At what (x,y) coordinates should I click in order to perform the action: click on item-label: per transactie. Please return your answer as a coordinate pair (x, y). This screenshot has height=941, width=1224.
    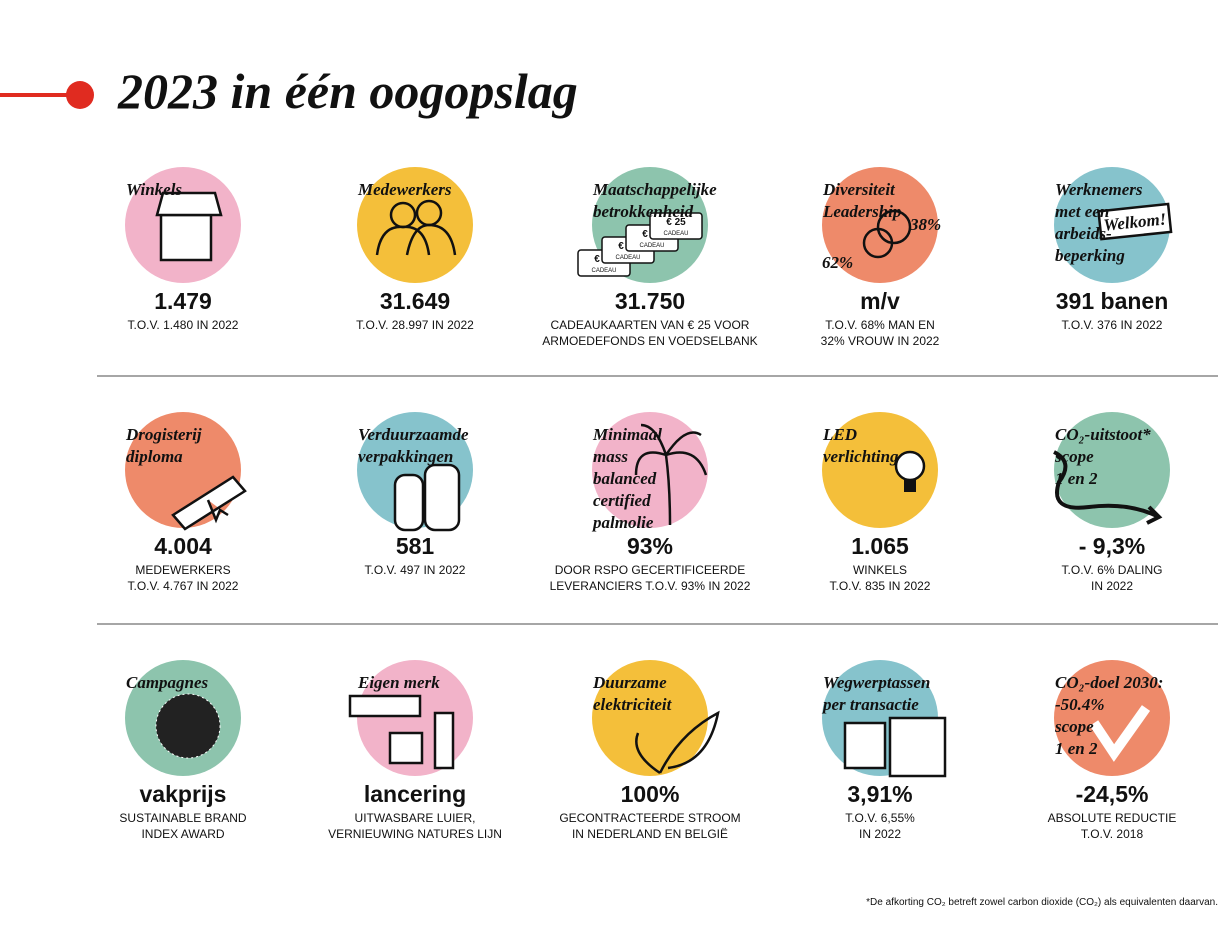
    Looking at the image, I should click on (870, 704).